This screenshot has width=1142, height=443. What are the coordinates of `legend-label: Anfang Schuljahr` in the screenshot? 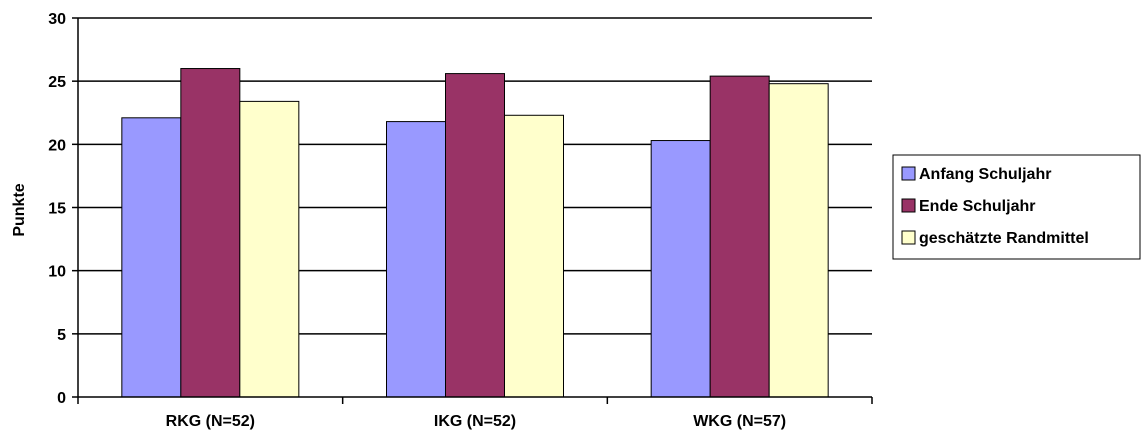 It's located at (985, 174).